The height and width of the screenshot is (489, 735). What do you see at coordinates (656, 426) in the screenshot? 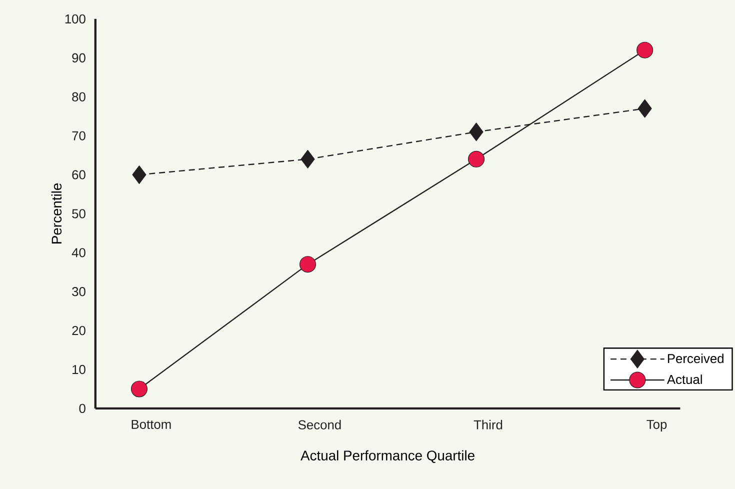
I see `x-tick-label: Top` at bounding box center [656, 426].